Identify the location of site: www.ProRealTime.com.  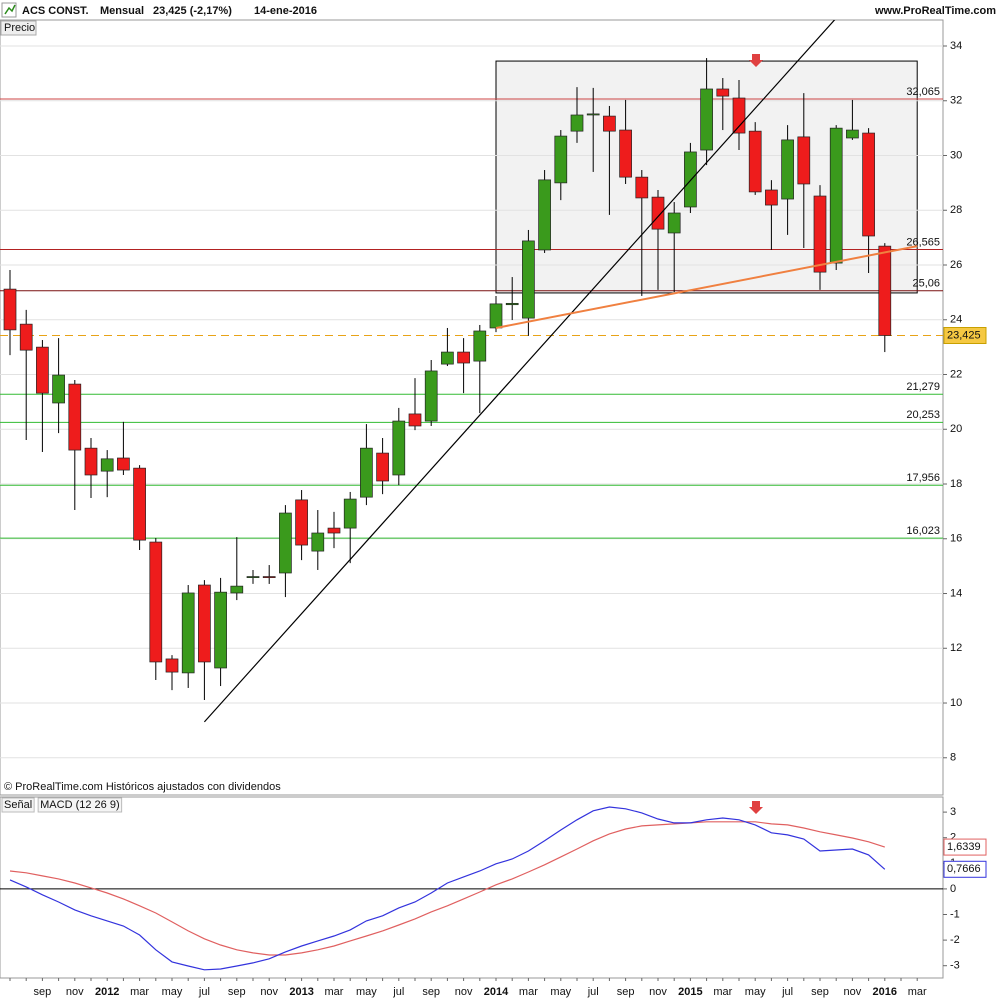
(935, 11).